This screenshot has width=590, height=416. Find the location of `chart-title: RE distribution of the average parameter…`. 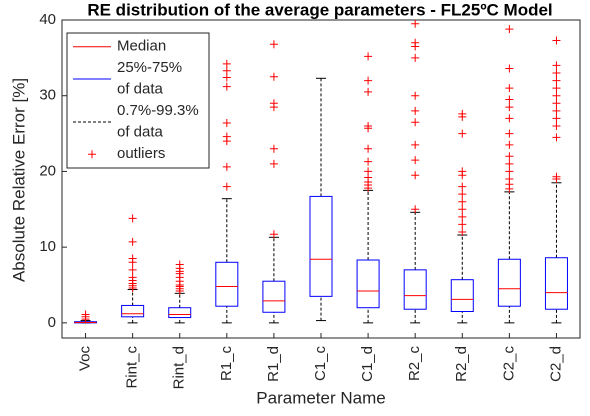

chart-title: RE distribution of the average parameter… is located at coordinates (319, 9).